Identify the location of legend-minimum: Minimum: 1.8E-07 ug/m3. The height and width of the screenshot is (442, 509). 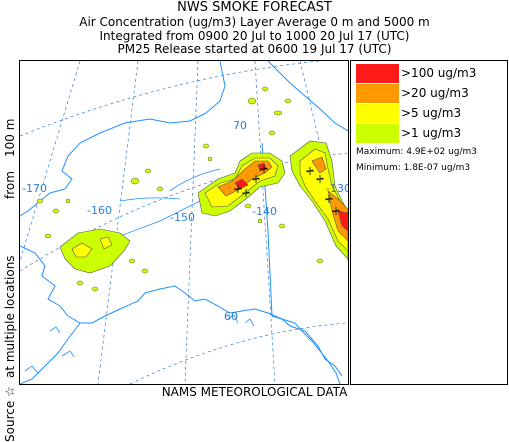
(413, 168).